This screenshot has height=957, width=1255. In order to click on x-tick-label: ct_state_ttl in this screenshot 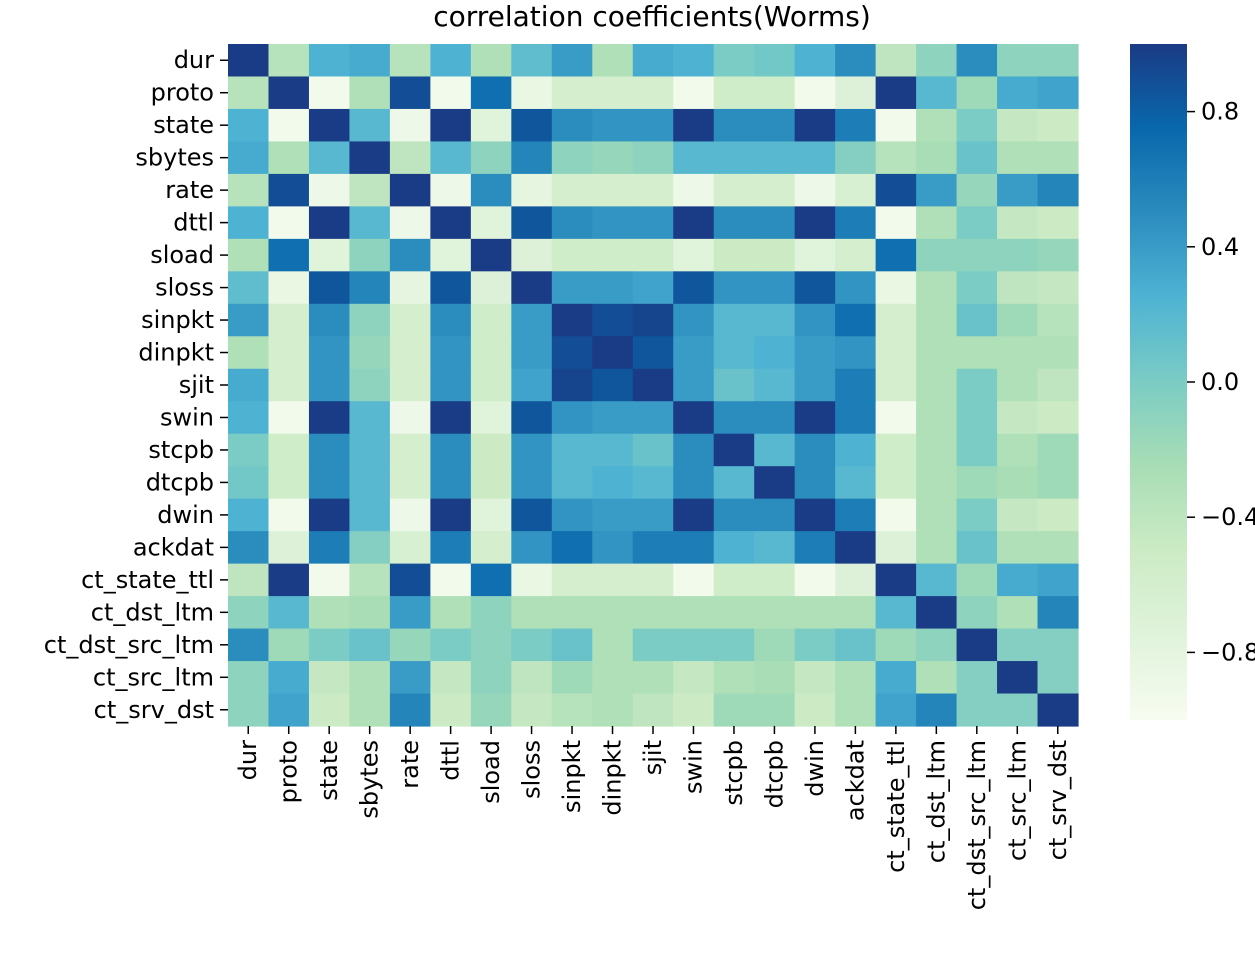, I will do `click(896, 806)`.